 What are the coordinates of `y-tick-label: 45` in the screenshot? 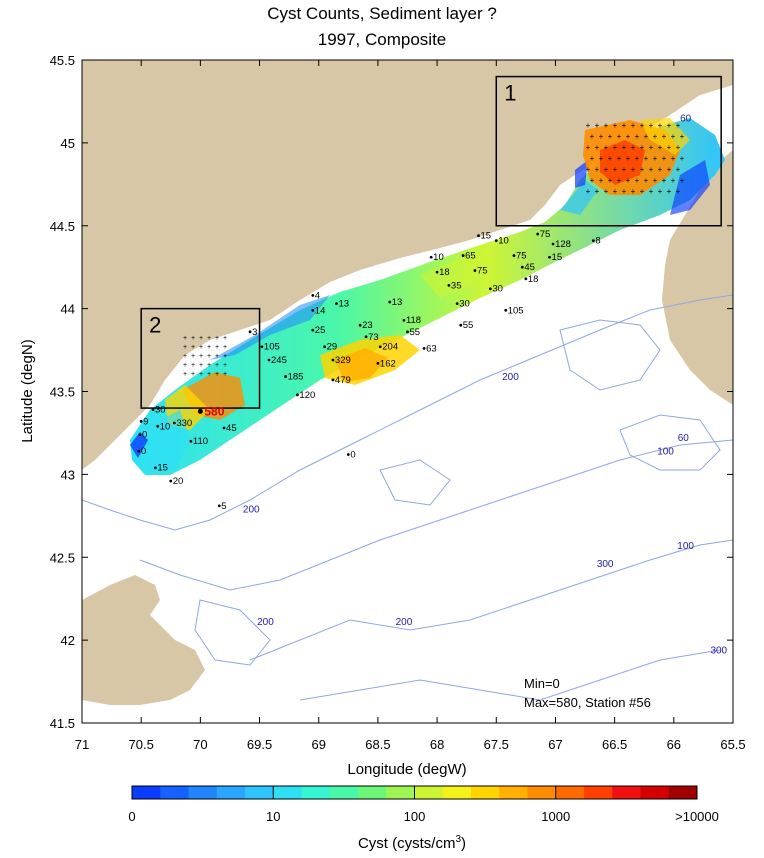 It's located at (68, 143).